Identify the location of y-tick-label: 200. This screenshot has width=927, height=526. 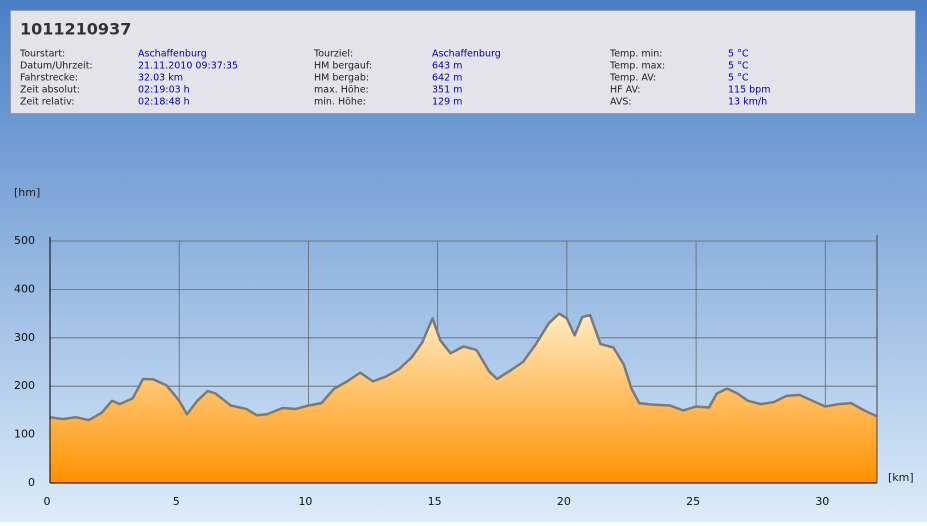
(24, 385).